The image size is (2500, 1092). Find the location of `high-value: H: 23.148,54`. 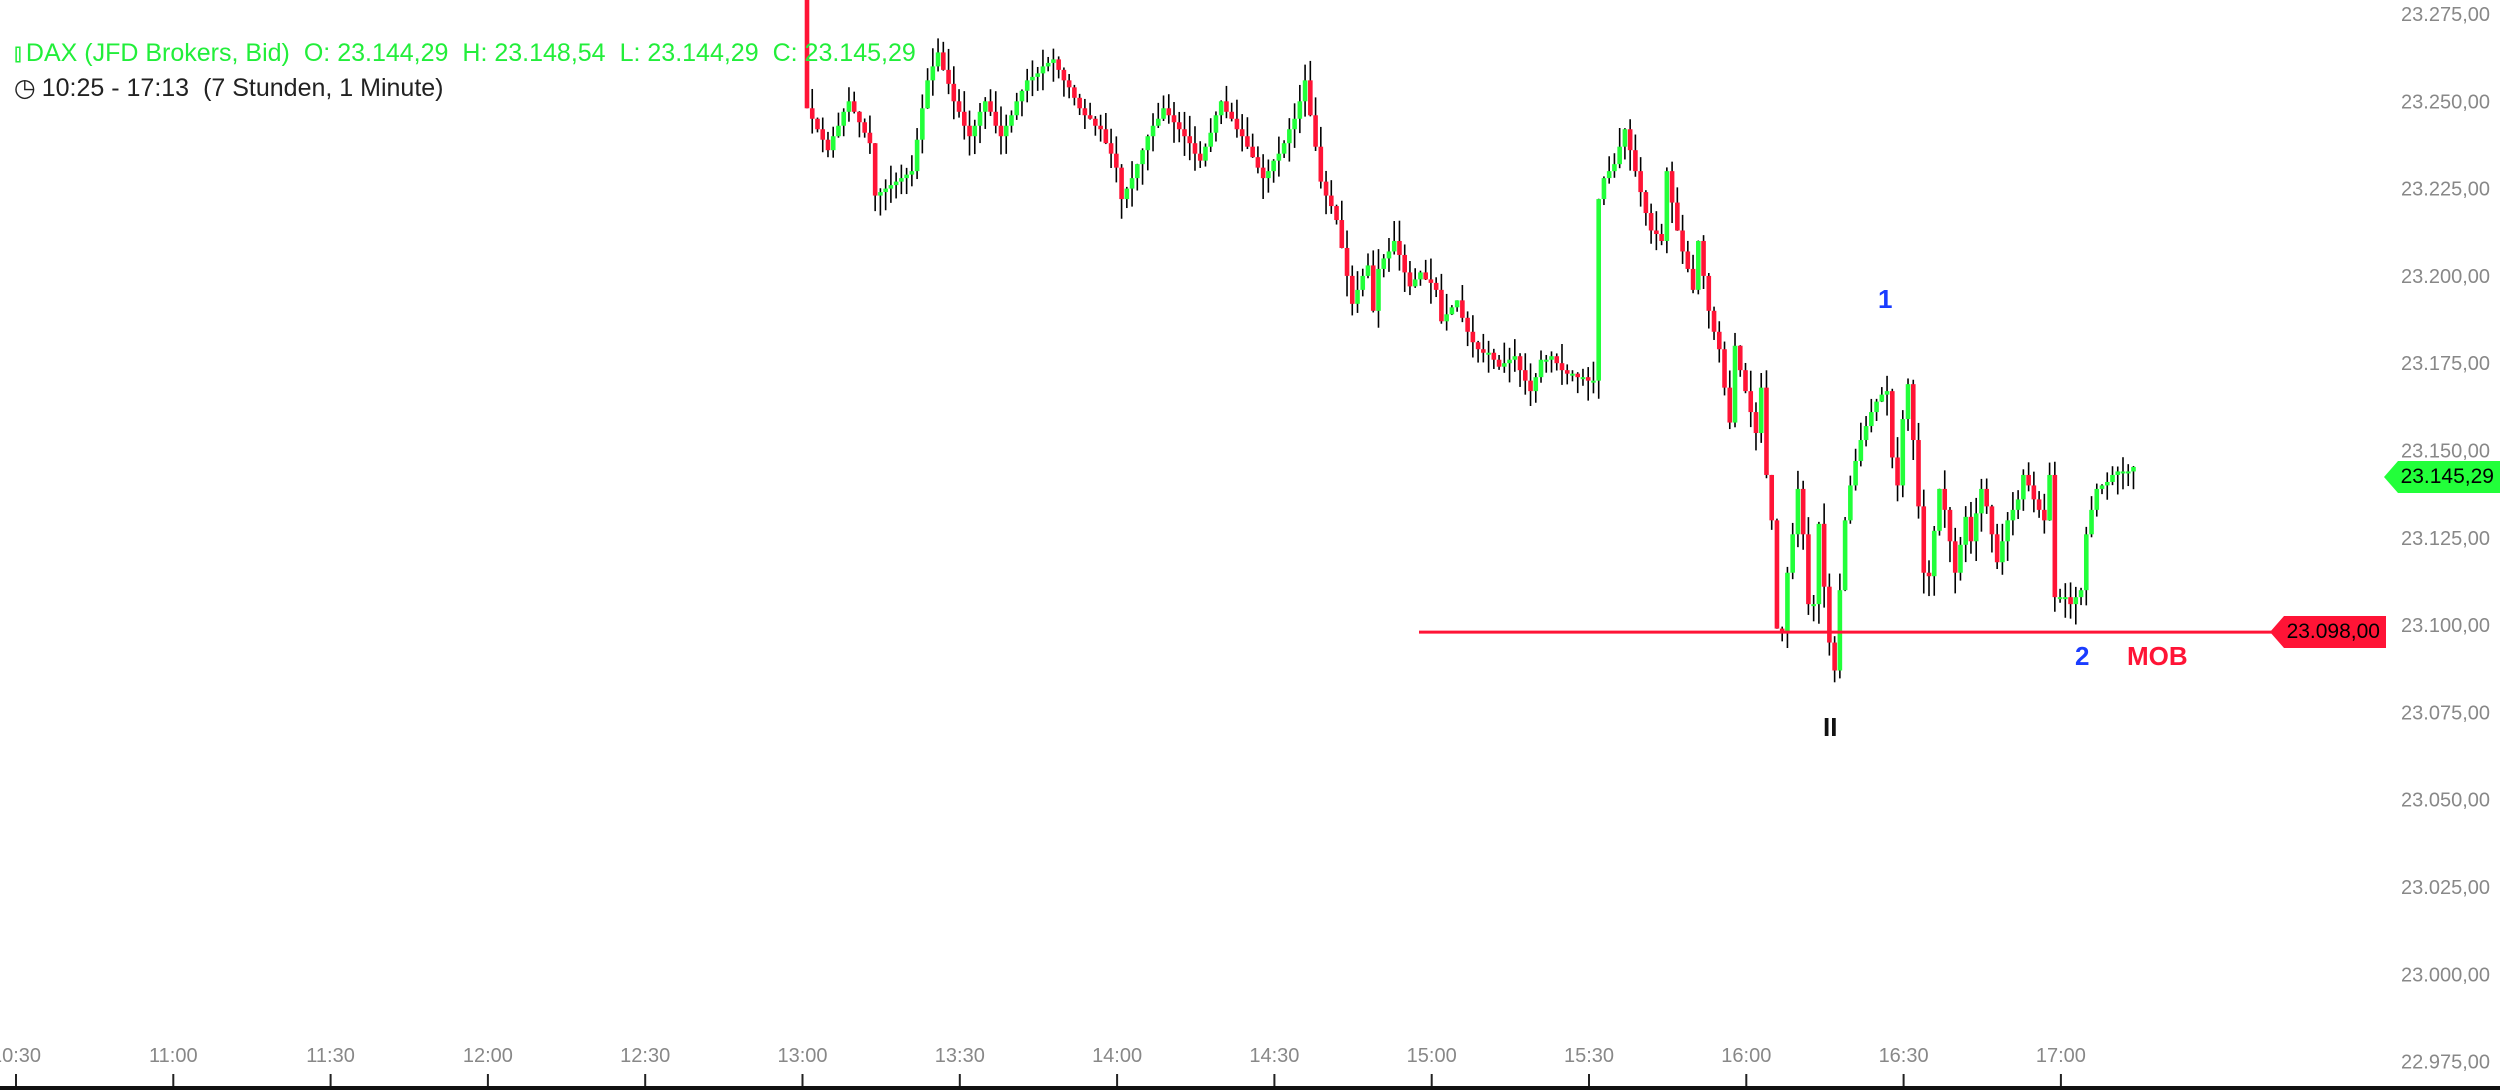

high-value: H: 23.148,54 is located at coordinates (534, 53).